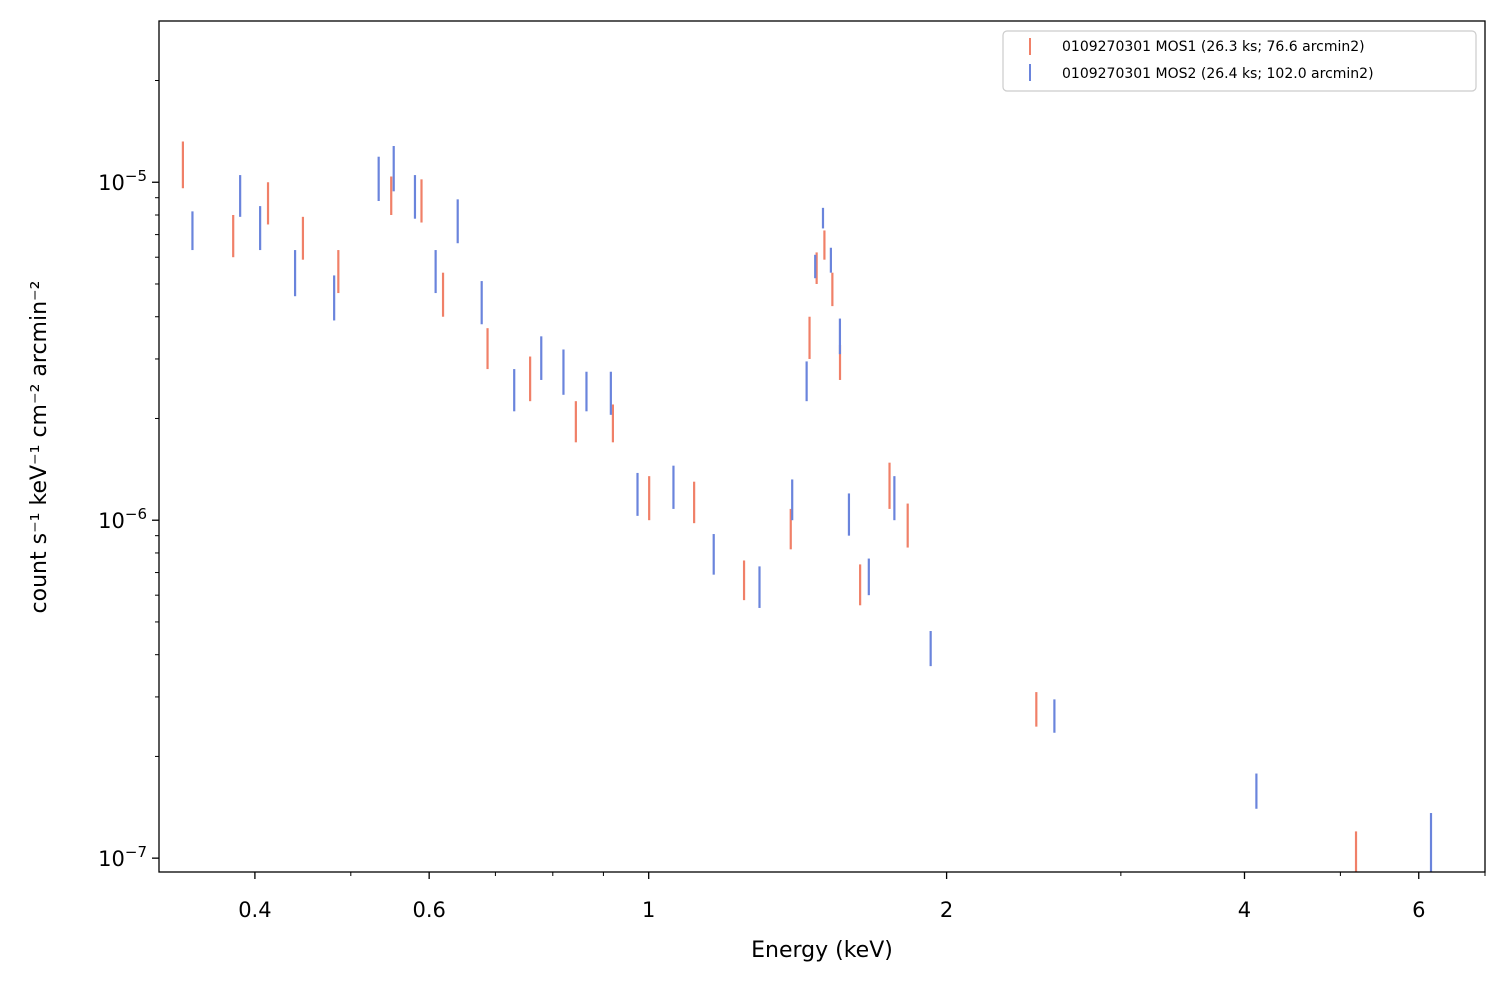 The height and width of the screenshot is (986, 1507). What do you see at coordinates (1218, 74) in the screenshot?
I see `legend-label-mos2: 0109270301 MOS2 (26.4 ks; 102.0 arcmin2)` at bounding box center [1218, 74].